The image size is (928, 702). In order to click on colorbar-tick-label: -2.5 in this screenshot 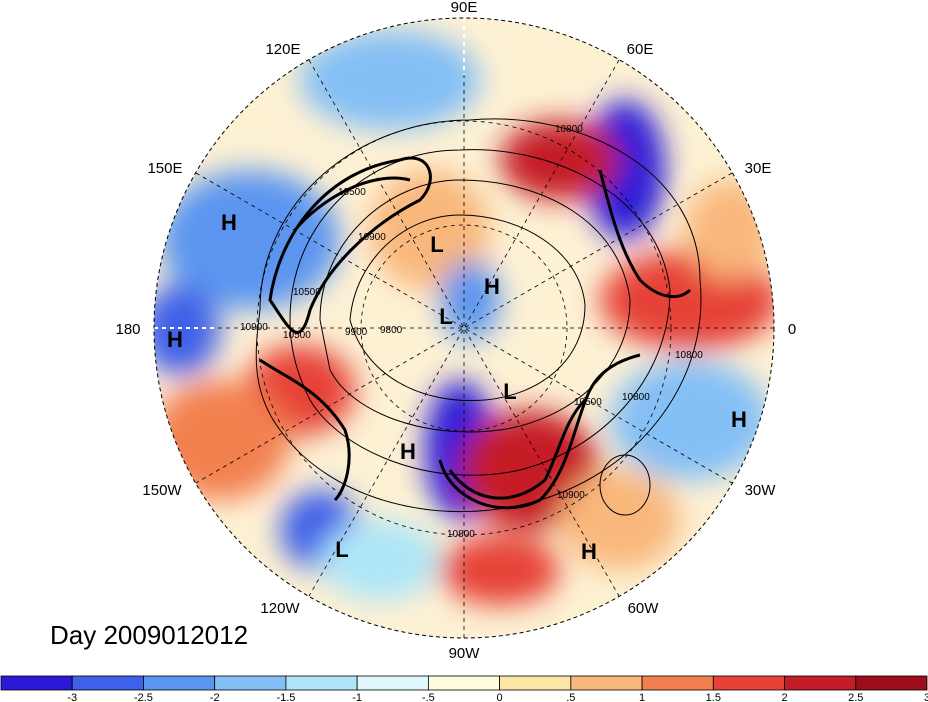, I will do `click(143, 697)`.